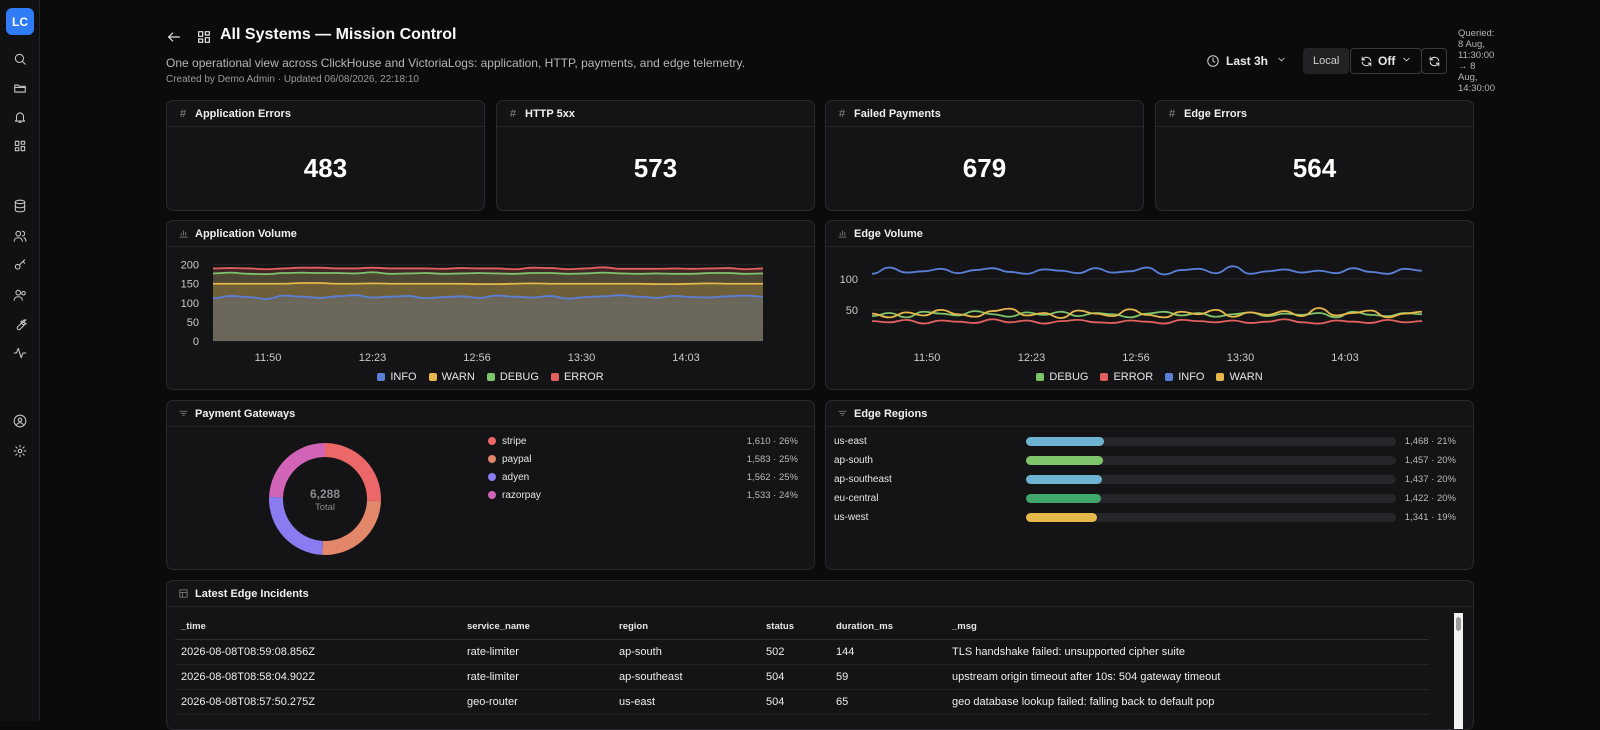 Image resolution: width=1600 pixels, height=730 pixels. What do you see at coordinates (1145, 441) in the screenshot?
I see `region-row: us-east 1,468 · 21%` at bounding box center [1145, 441].